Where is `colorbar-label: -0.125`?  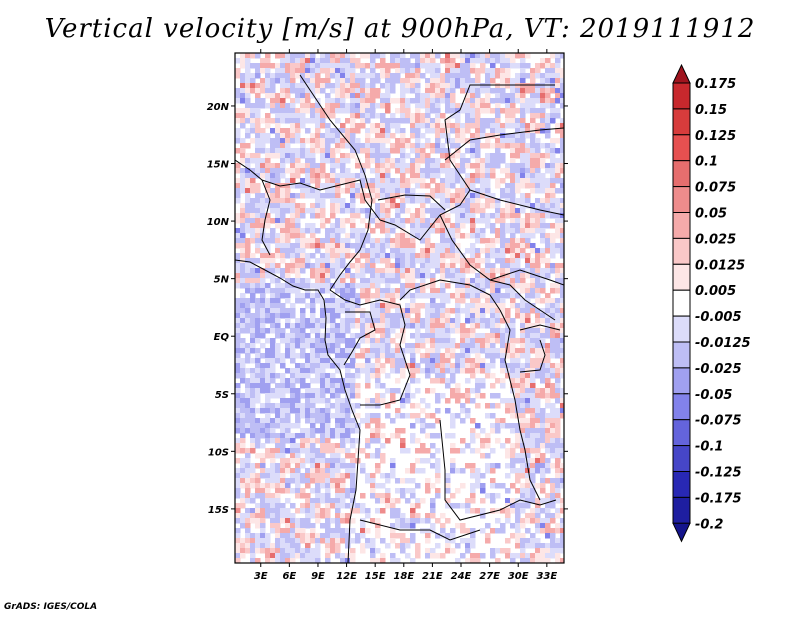 colorbar-label: -0.125 is located at coordinates (718, 473).